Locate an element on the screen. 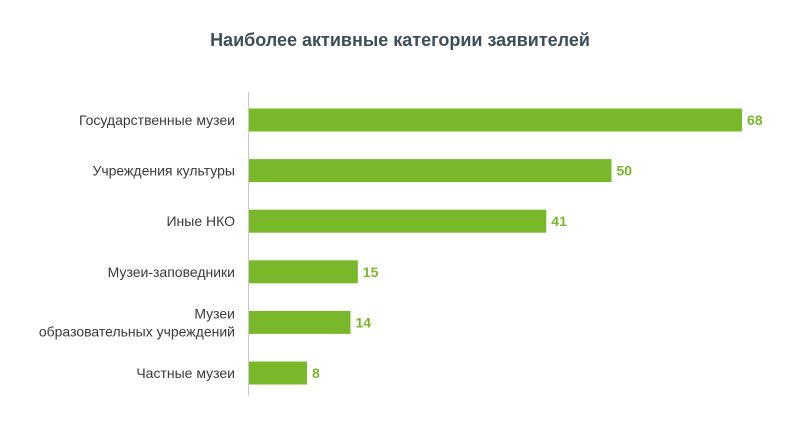 This screenshot has width=800, height=430. category-label-line: Музеи is located at coordinates (214, 313).